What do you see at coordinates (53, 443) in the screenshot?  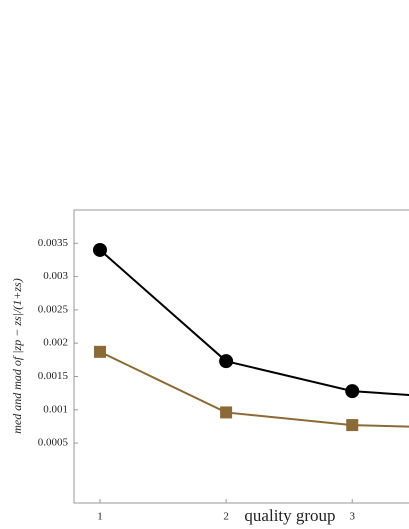 I see `y-tick-label: 0.0005` at bounding box center [53, 443].